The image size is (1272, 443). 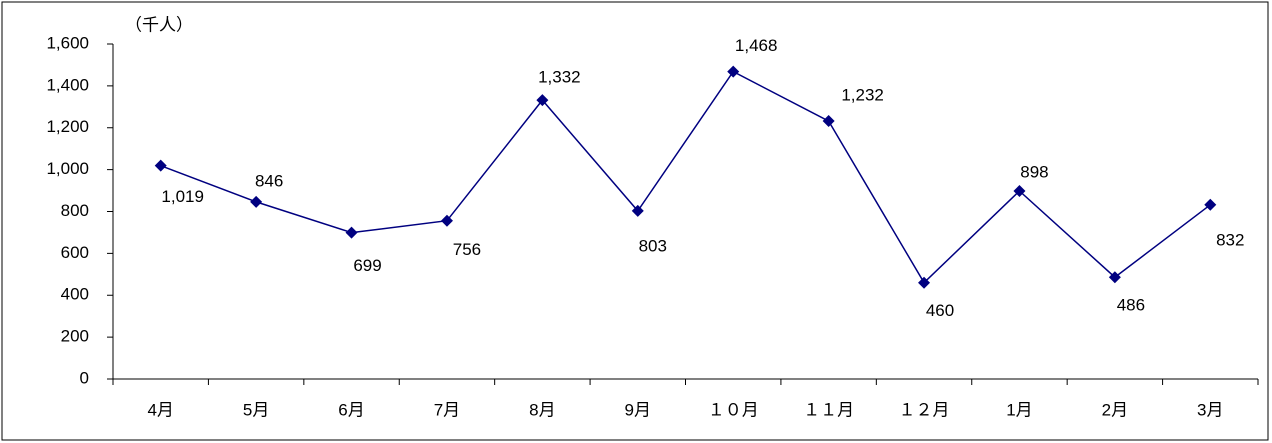 I want to click on x-tick-label: 4月, so click(x=160, y=409).